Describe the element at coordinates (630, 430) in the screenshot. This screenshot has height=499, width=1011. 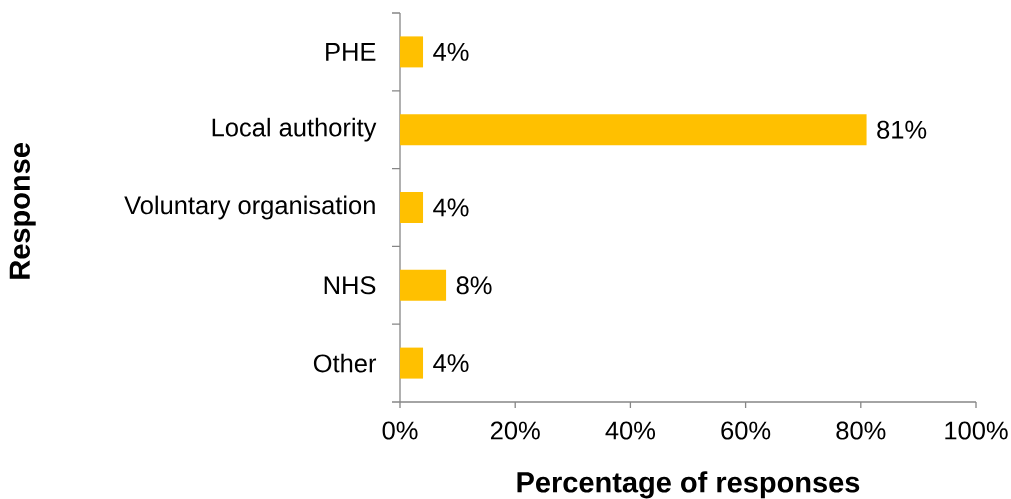
I see `x-tick-label: 40%` at that location.